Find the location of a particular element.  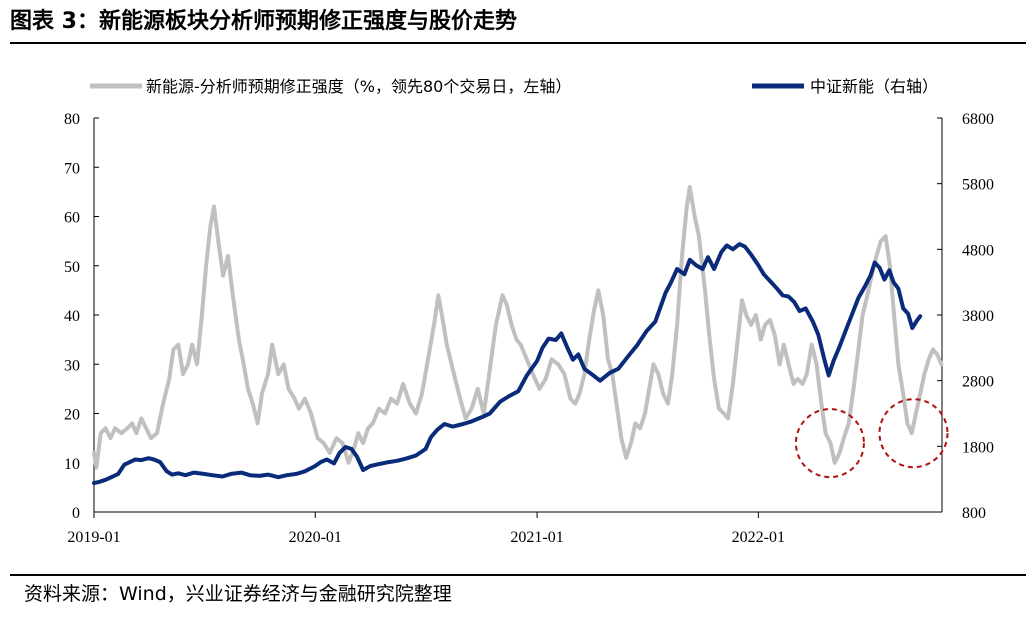

legend: 新能源-分析师预期修正强度（%，领先80个交易日，左轴） 中证新能（右轴） is located at coordinates (514, 86).